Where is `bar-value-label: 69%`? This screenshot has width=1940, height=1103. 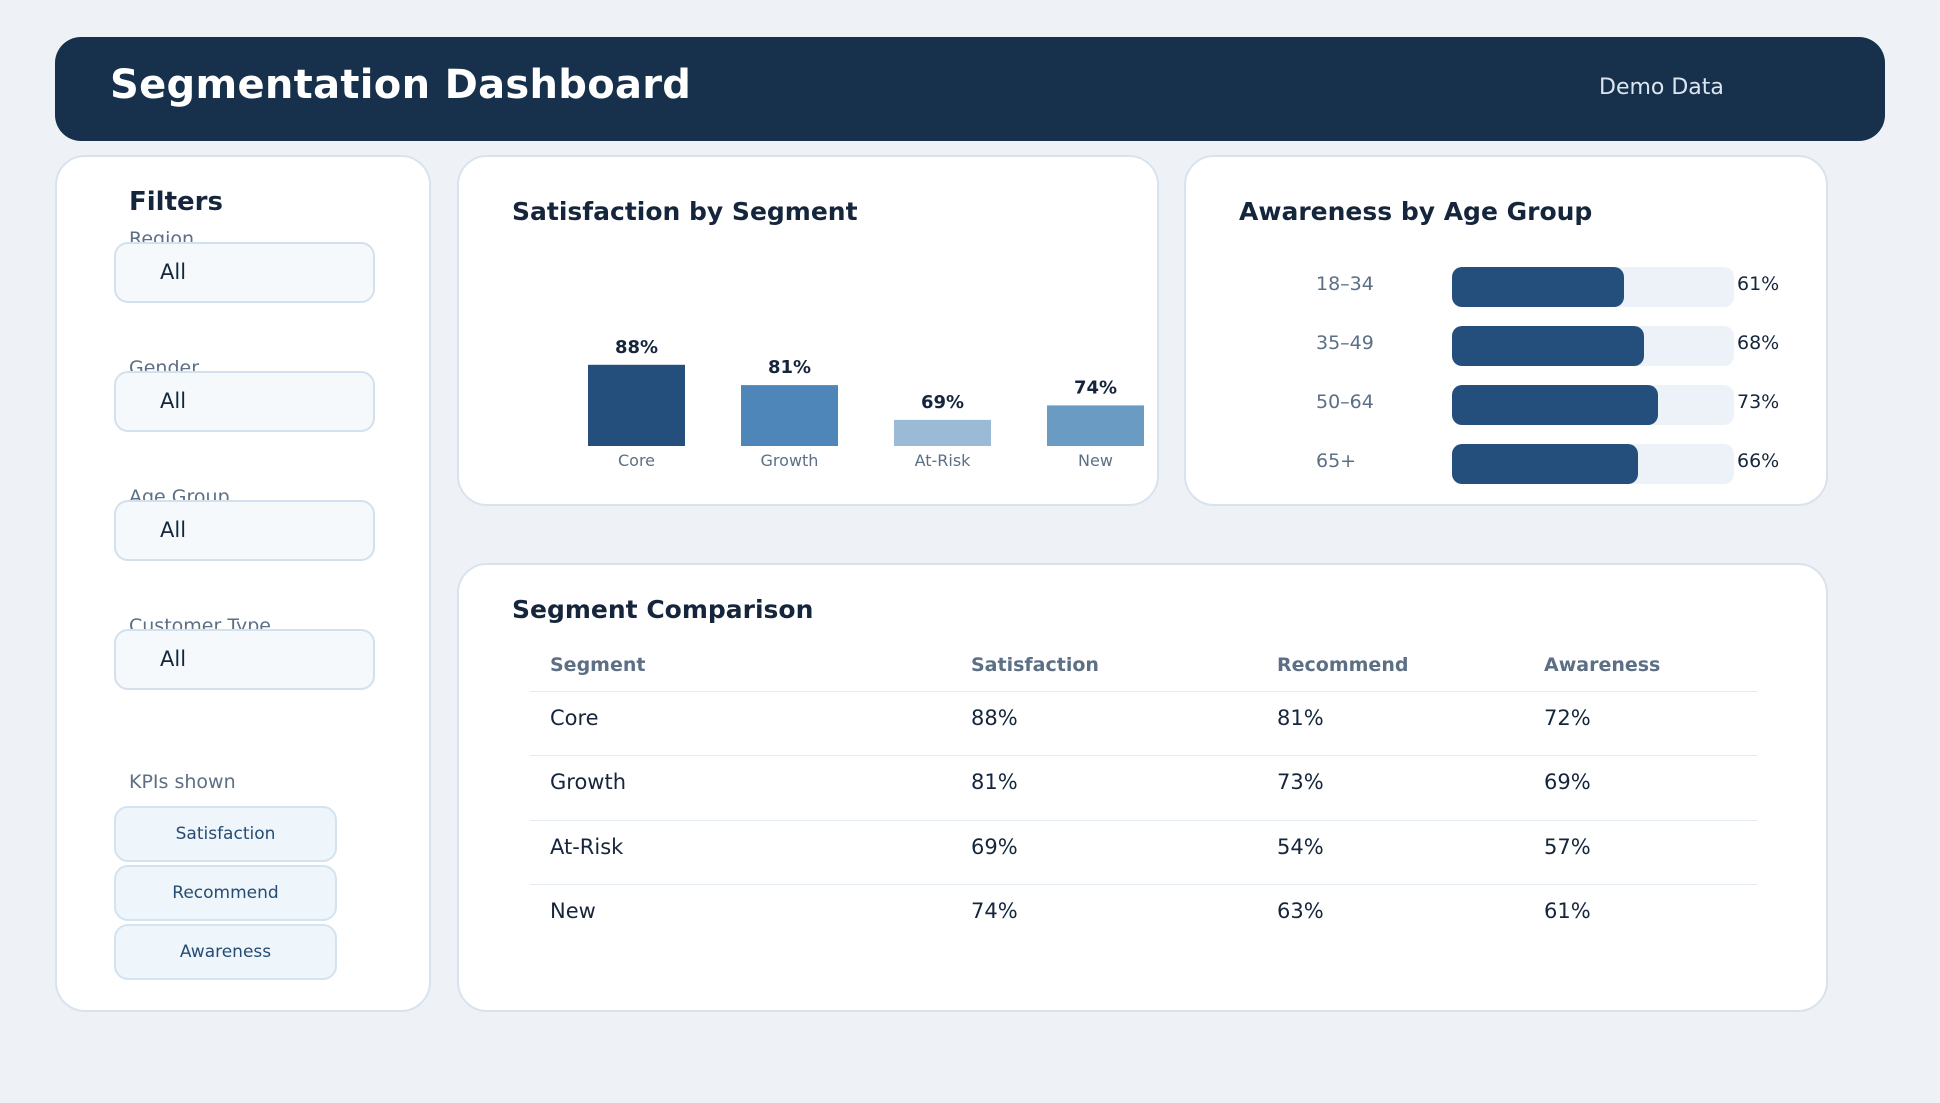
bar-value-label: 69% is located at coordinates (942, 402).